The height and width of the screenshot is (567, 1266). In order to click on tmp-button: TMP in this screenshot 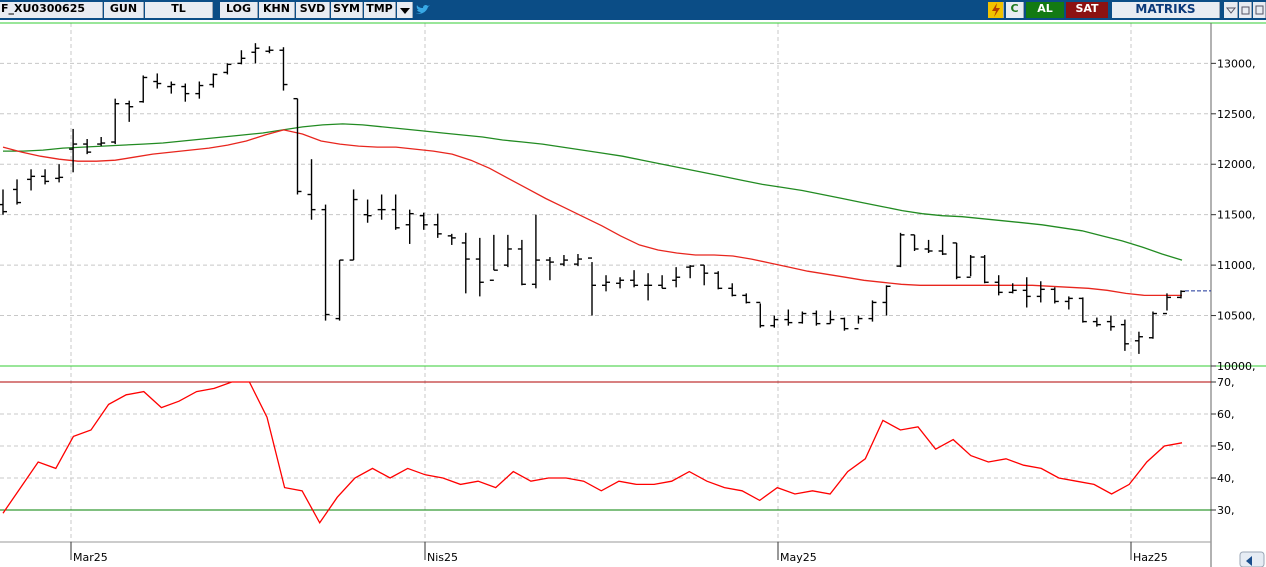, I will do `click(380, 10)`.